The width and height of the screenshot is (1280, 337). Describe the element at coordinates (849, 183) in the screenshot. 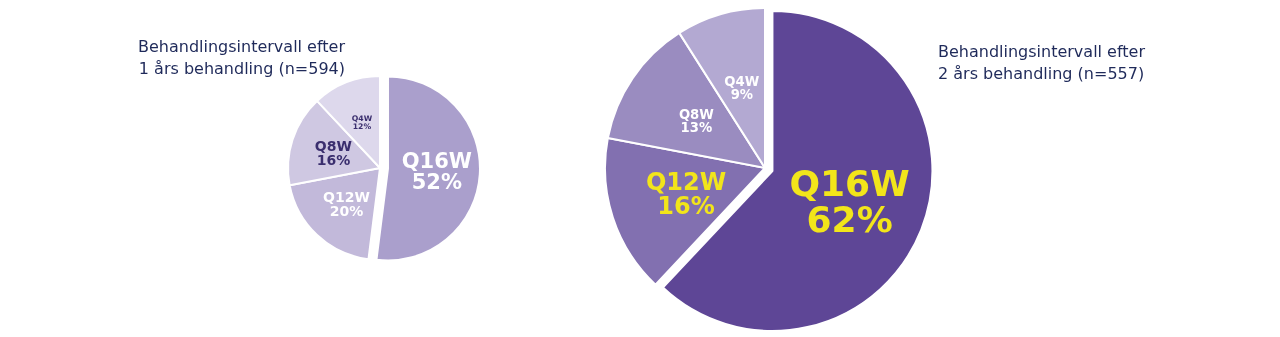

I see `slice-label: Q16W` at that location.